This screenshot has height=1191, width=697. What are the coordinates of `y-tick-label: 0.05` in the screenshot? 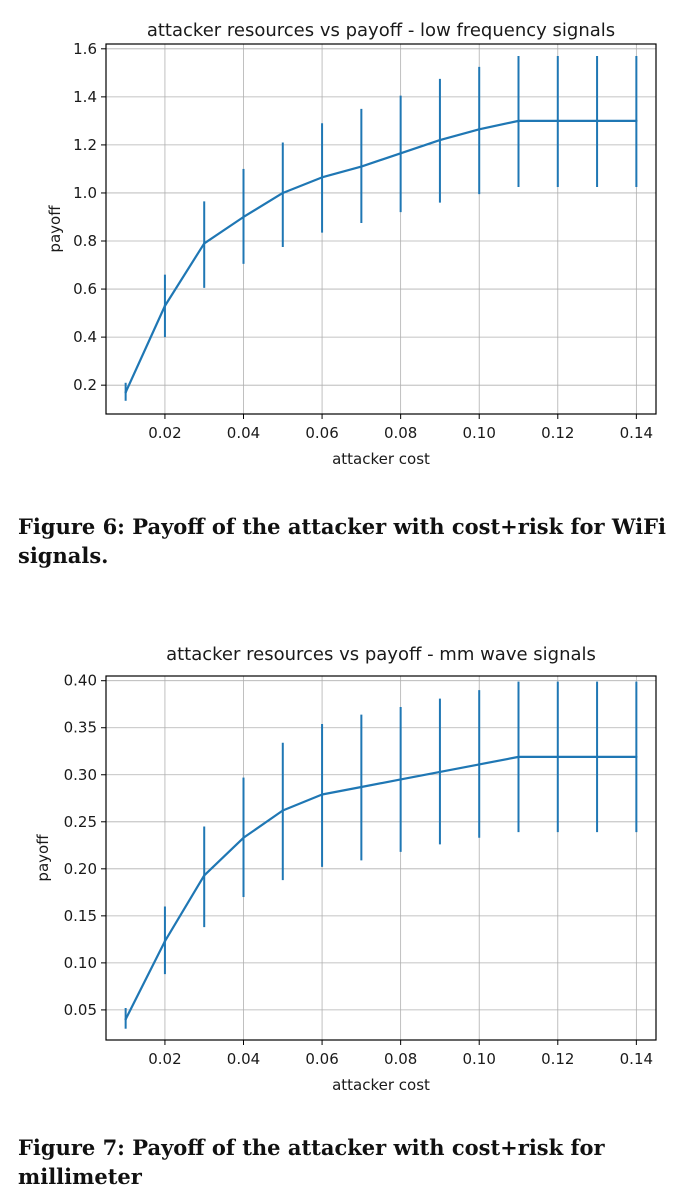 It's located at (80, 1010).